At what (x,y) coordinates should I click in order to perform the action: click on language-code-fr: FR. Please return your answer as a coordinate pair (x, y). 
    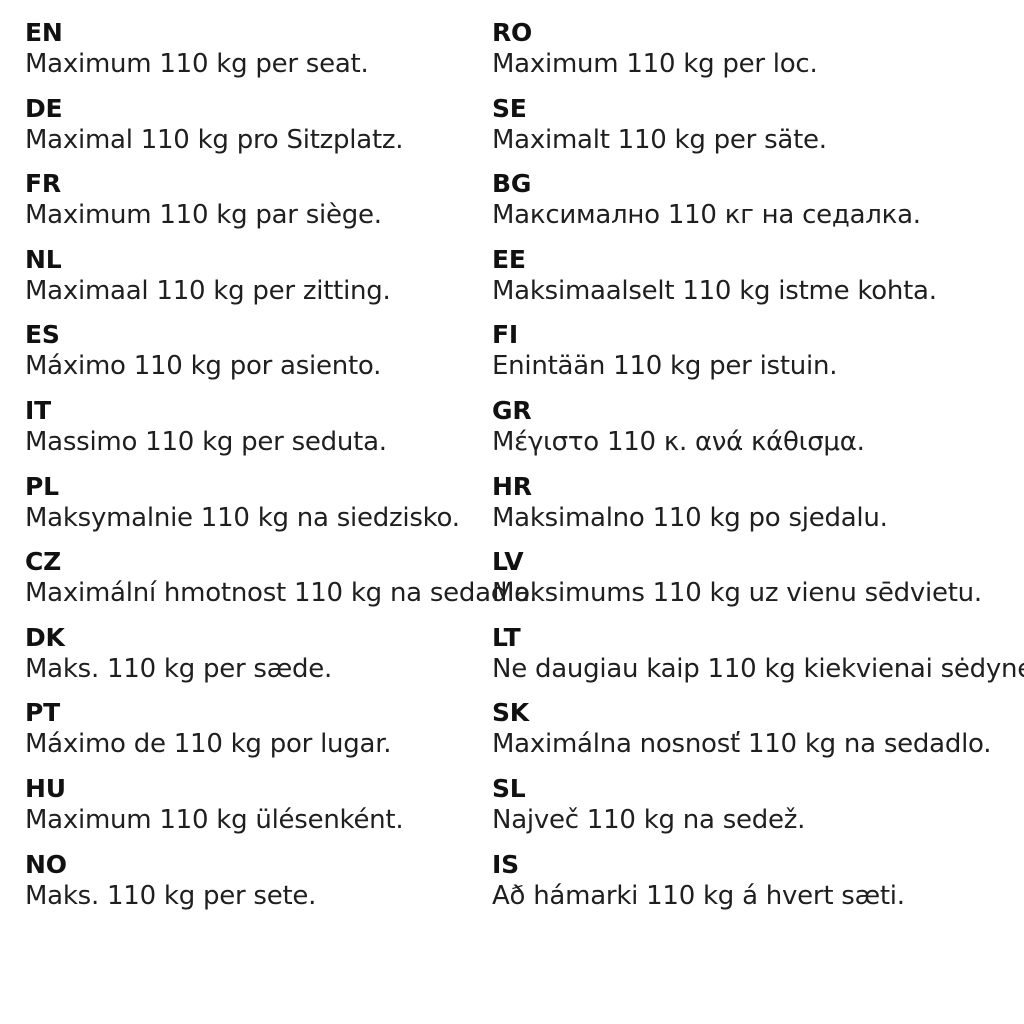
    Looking at the image, I should click on (43, 184).